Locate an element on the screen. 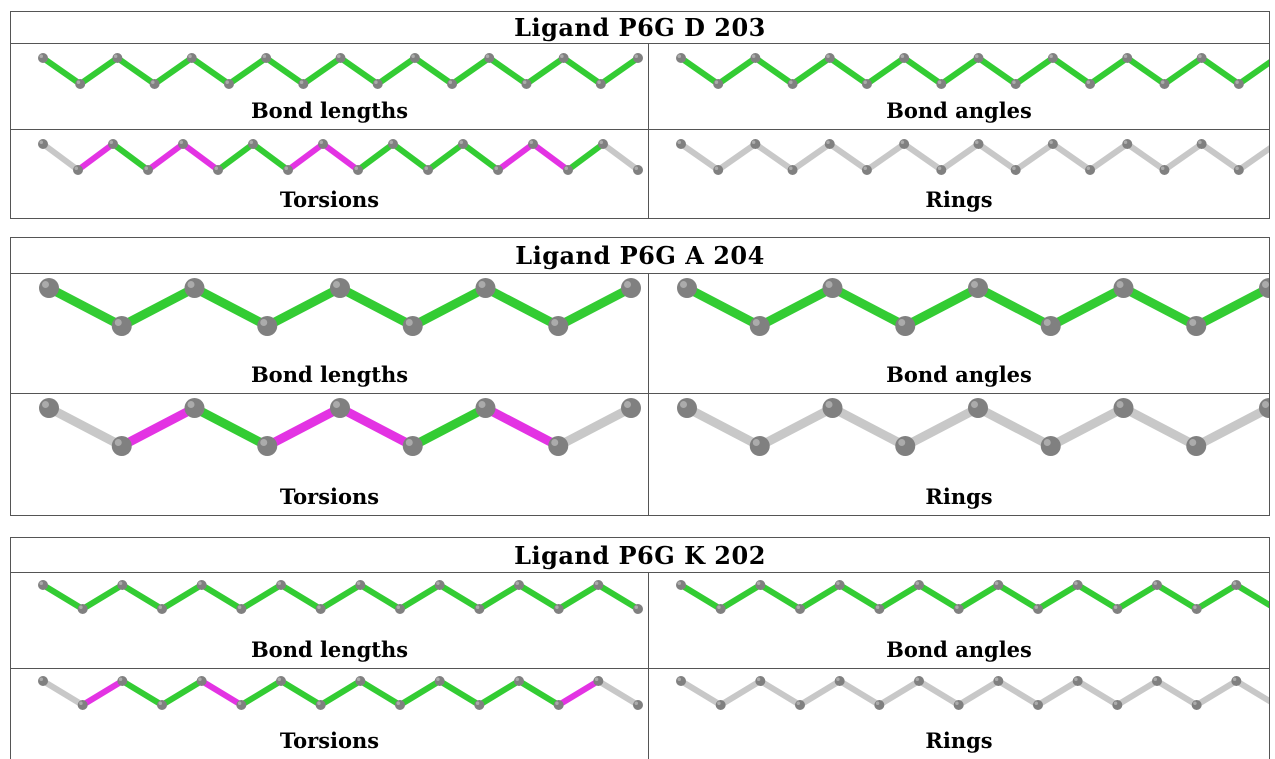 This screenshot has height=759, width=1275. rings-panel: Rings is located at coordinates (959, 454).